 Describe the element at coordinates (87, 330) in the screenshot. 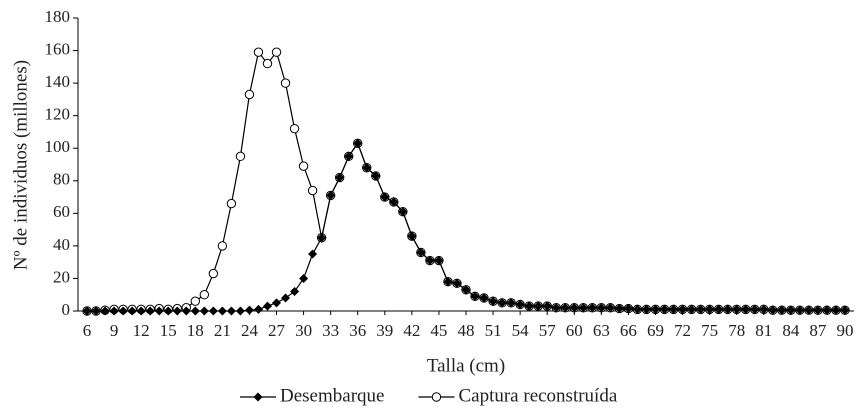

I see `x-tick-label: 6` at that location.